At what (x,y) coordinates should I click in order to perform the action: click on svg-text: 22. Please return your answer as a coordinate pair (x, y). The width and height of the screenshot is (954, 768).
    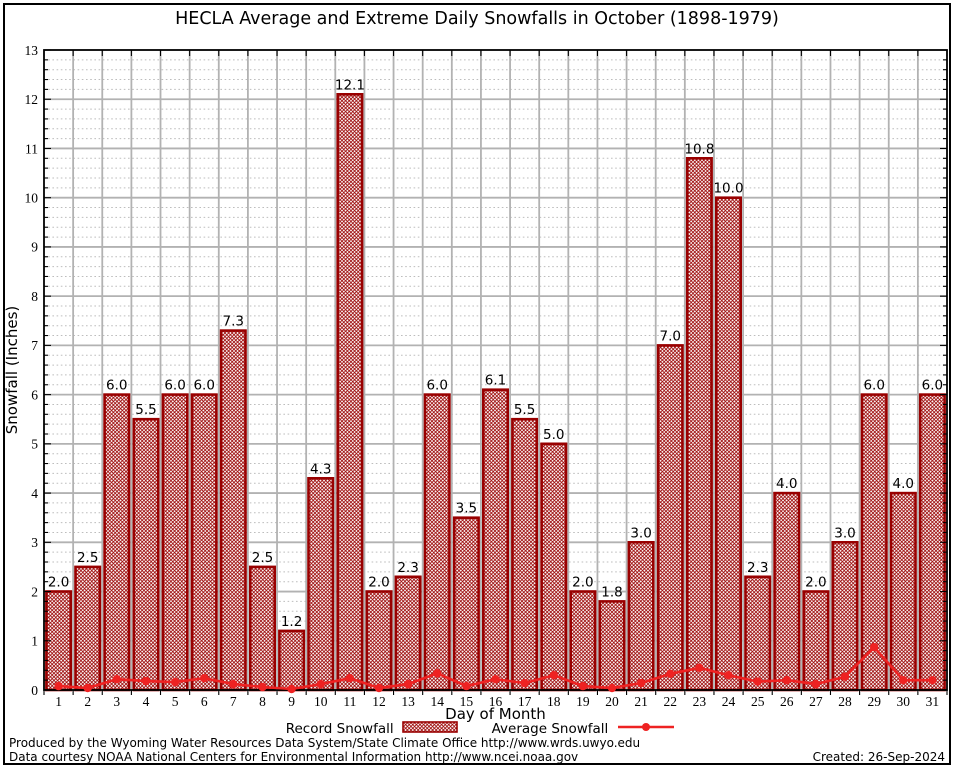
    Looking at the image, I should click on (671, 701).